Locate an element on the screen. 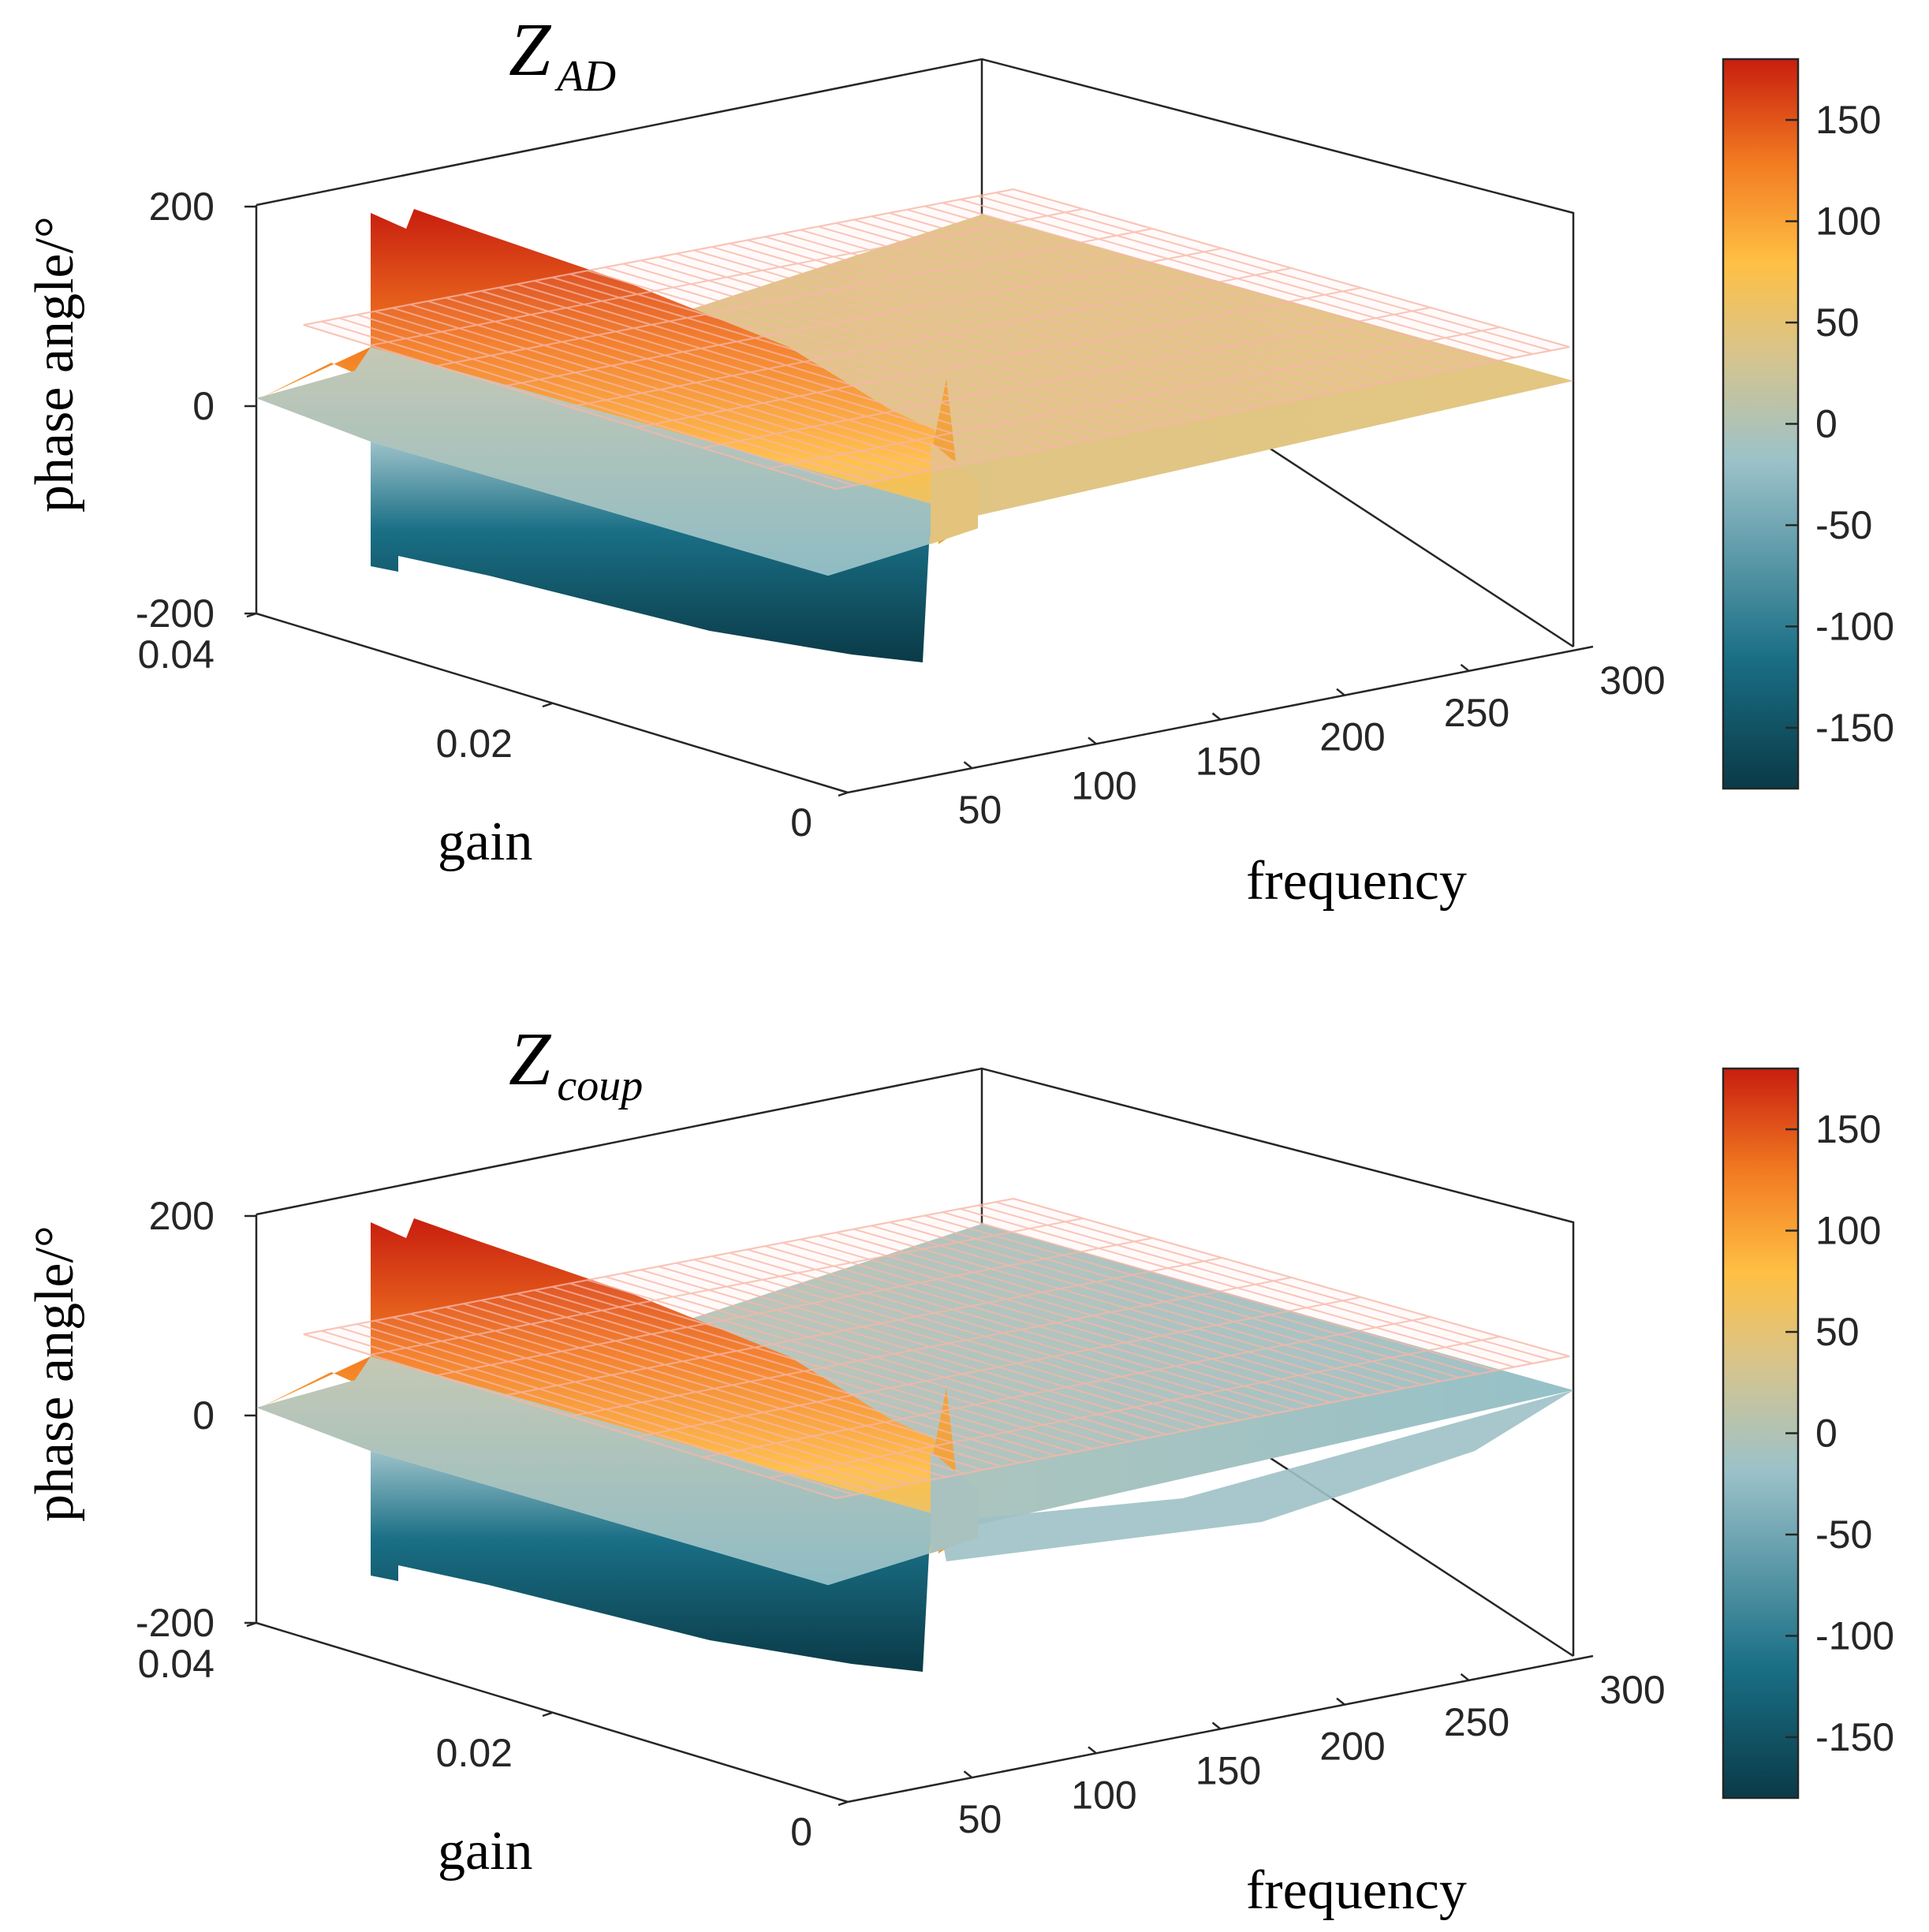 This screenshot has width=1929, height=1932. chart-title-subscript: AD is located at coordinates (585, 76).